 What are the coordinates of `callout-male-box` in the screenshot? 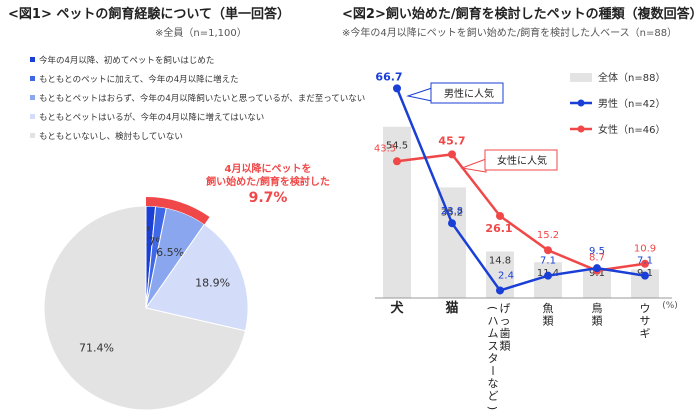 It's located at (467, 93).